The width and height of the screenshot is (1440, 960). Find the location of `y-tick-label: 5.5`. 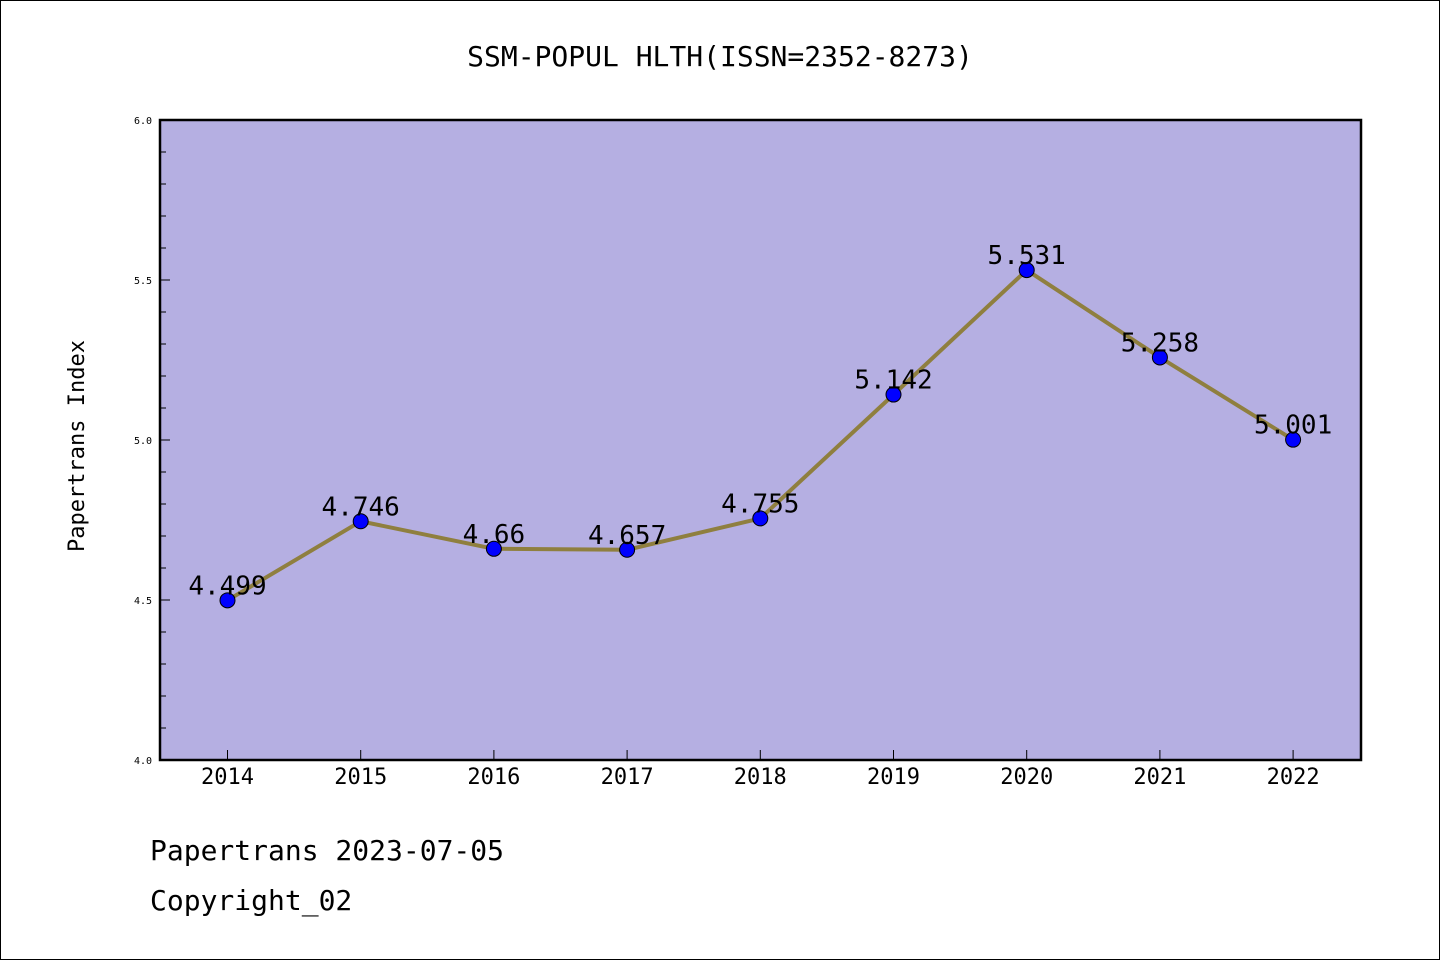

y-tick-label: 5.5 is located at coordinates (143, 281).